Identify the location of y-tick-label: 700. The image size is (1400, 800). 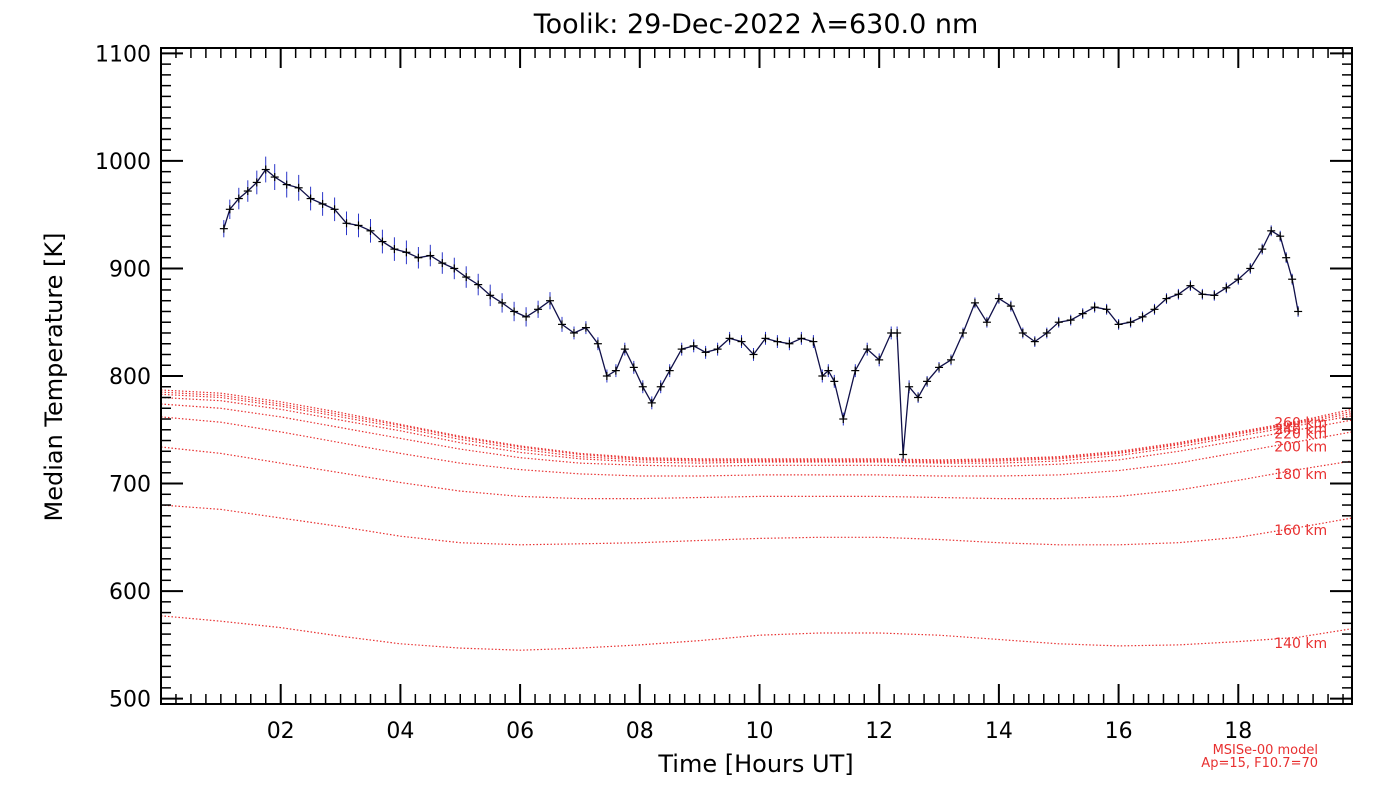
(130, 485).